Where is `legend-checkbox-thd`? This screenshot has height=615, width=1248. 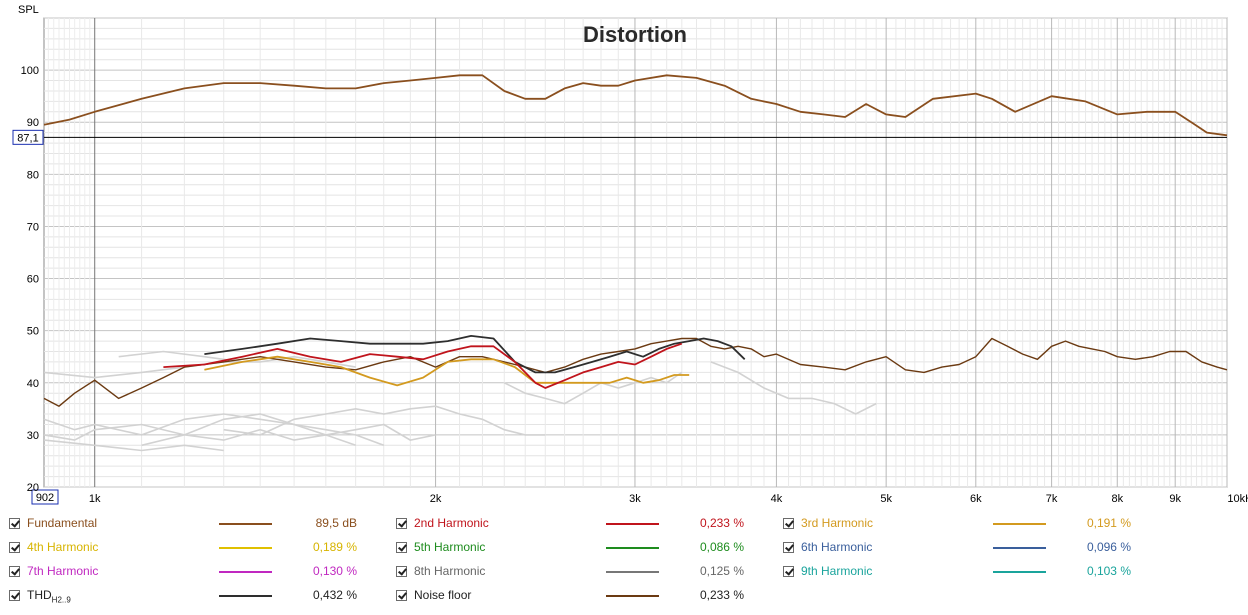 legend-checkbox-thd is located at coordinates (14, 595).